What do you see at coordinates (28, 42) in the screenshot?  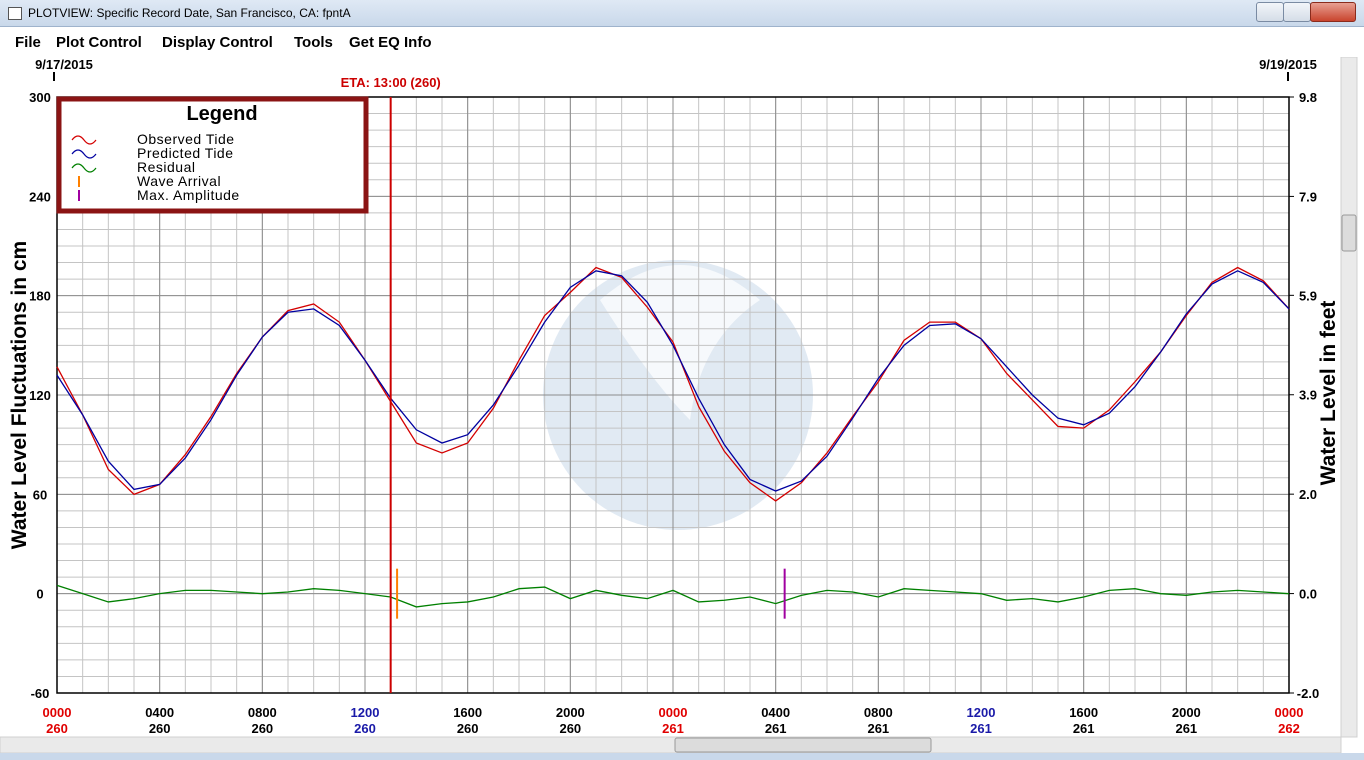 I see `menu-item: File` at bounding box center [28, 42].